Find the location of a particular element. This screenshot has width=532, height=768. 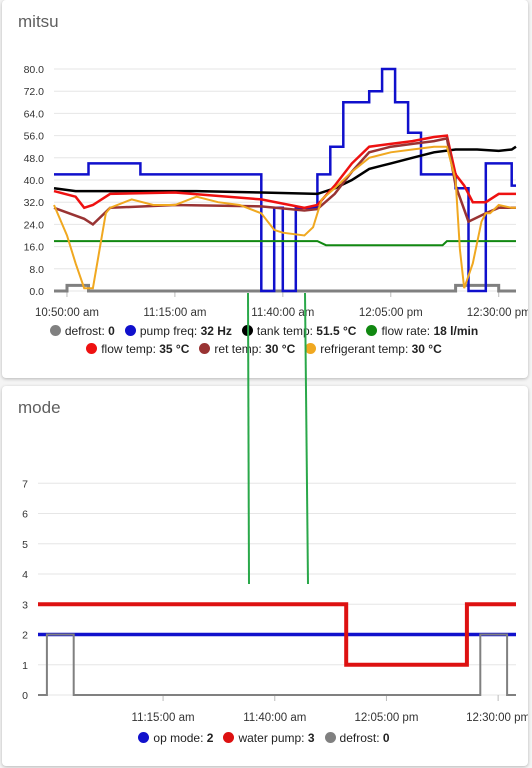

chart2-series-water-pump is located at coordinates (277, 634).